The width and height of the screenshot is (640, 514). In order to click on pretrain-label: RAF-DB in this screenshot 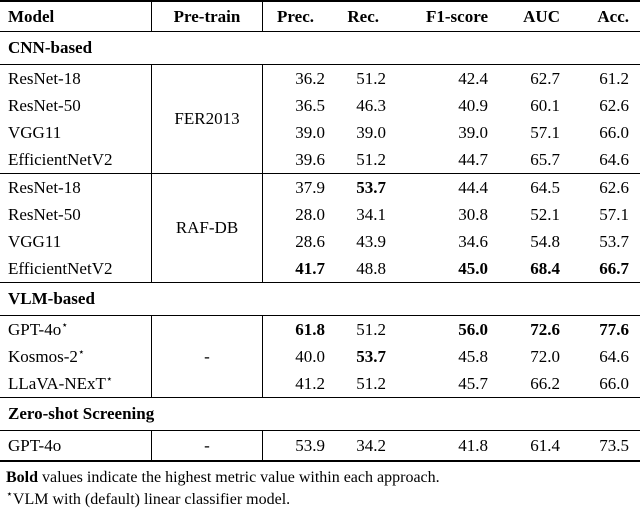, I will do `click(207, 228)`.